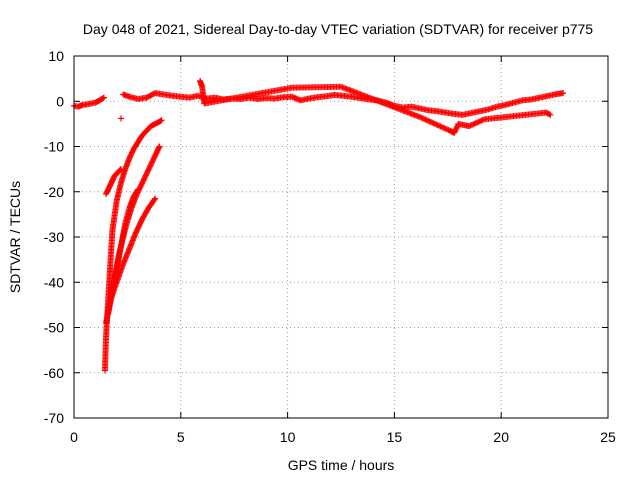 Image resolution: width=640 pixels, height=480 pixels. What do you see at coordinates (343, 104) in the screenshot?
I see `series-main-arc` at bounding box center [343, 104].